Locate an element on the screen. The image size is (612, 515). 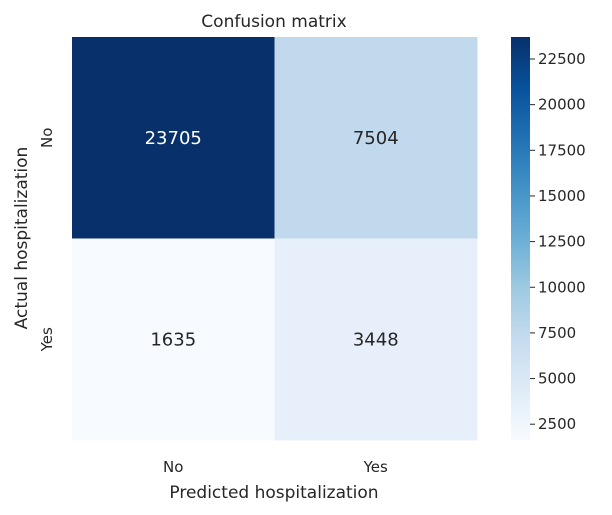
cell-value-1-1: 3448 is located at coordinates (376, 339).